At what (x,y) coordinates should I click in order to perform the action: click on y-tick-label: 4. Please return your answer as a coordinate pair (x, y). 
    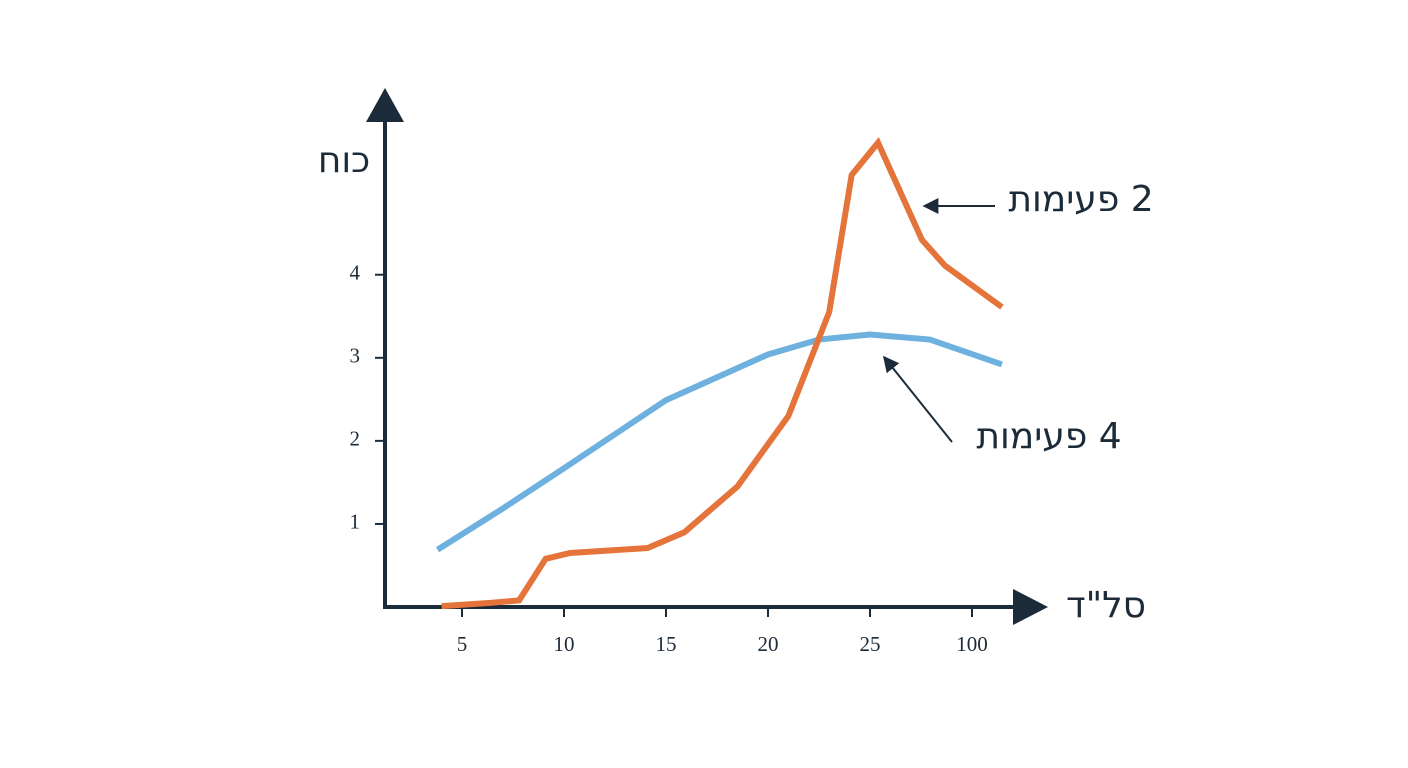
    Looking at the image, I should click on (355, 273).